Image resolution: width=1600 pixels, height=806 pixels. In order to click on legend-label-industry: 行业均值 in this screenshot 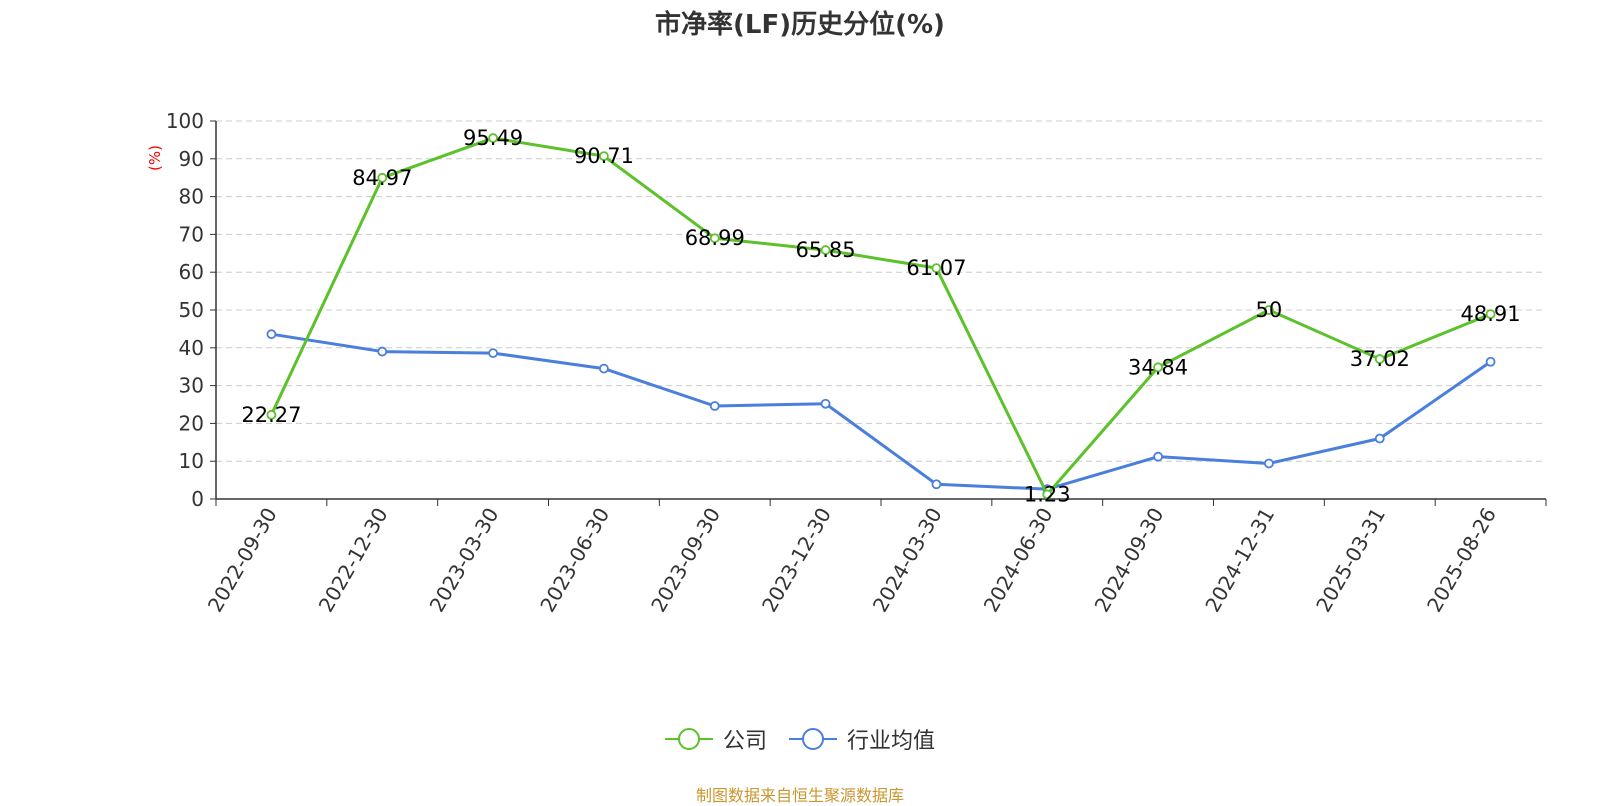, I will do `click(891, 741)`.